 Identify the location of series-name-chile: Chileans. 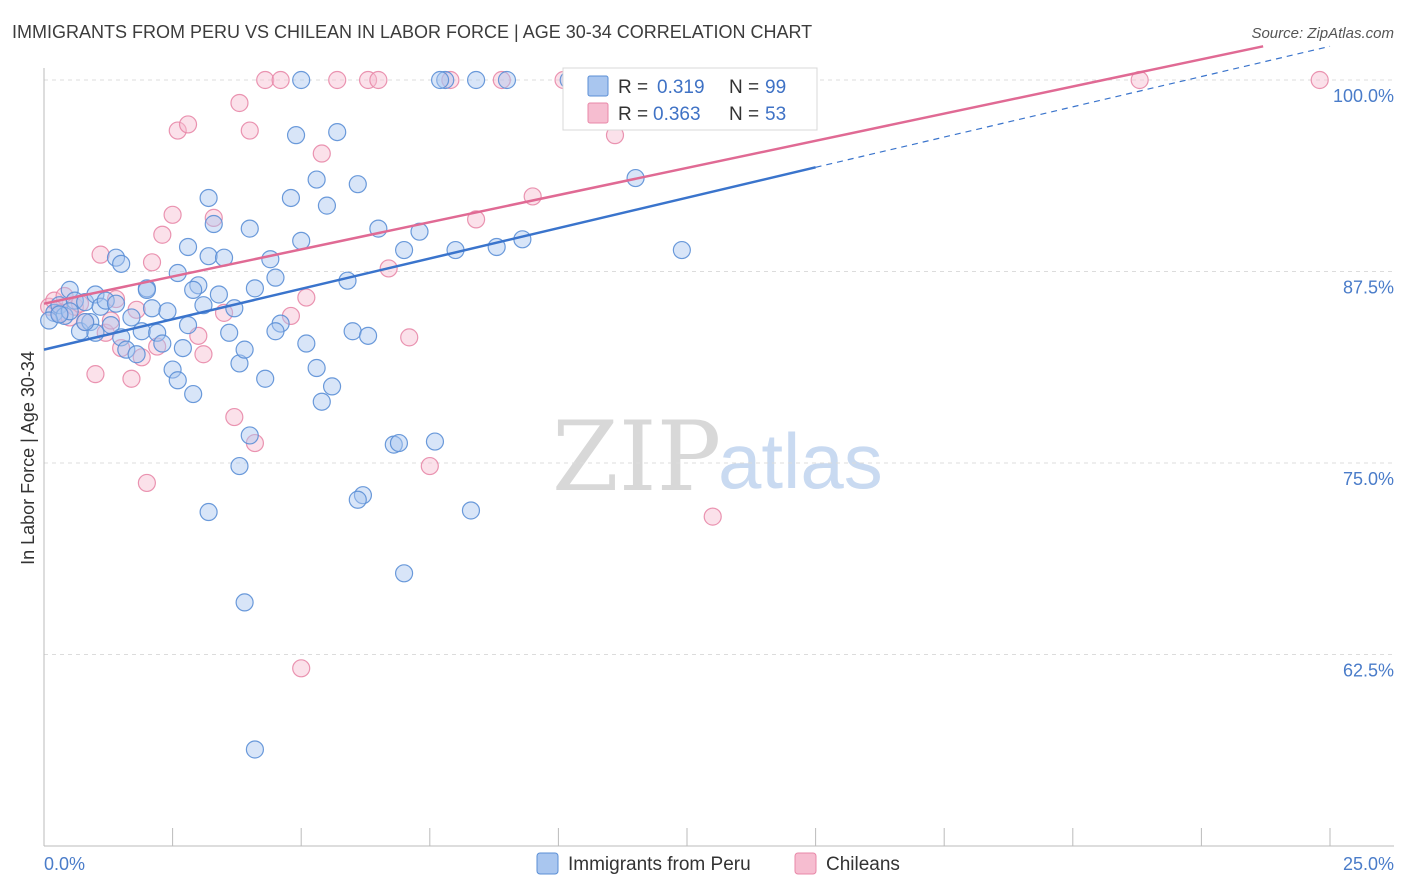
(863, 864).